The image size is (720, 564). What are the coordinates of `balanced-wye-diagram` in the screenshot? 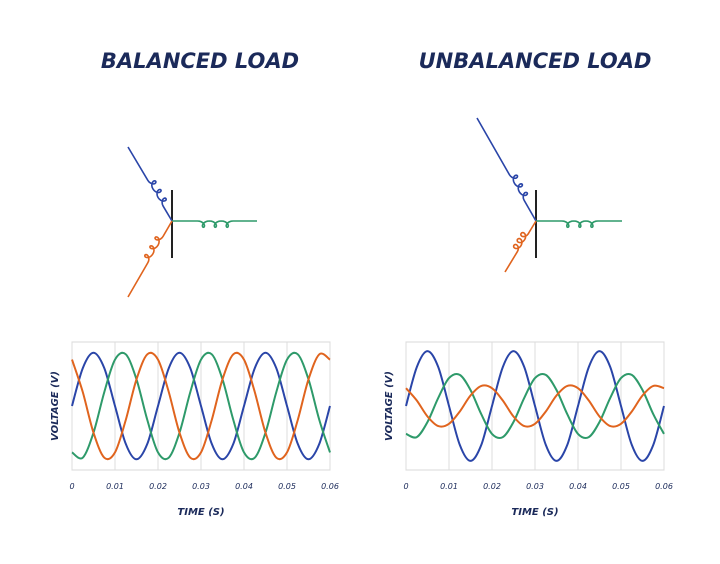 It's located at (192, 222).